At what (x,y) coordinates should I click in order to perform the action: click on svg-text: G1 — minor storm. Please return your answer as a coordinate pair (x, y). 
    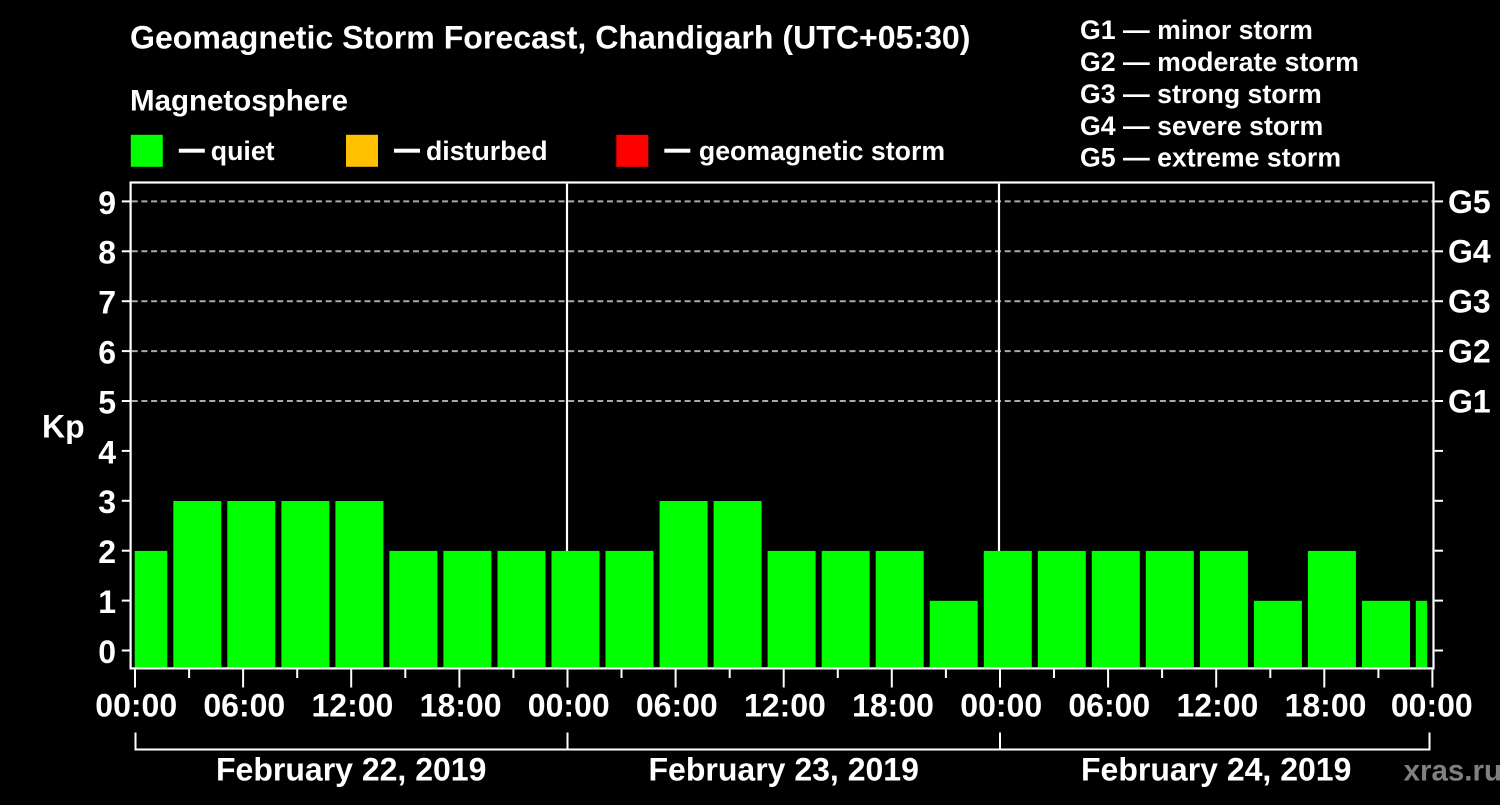
    Looking at the image, I should click on (1196, 30).